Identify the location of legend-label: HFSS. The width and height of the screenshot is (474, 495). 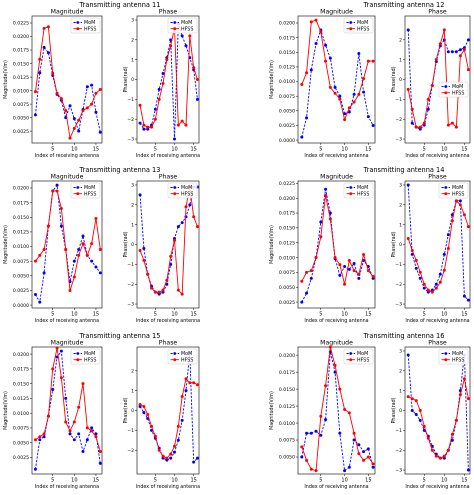
(90, 29).